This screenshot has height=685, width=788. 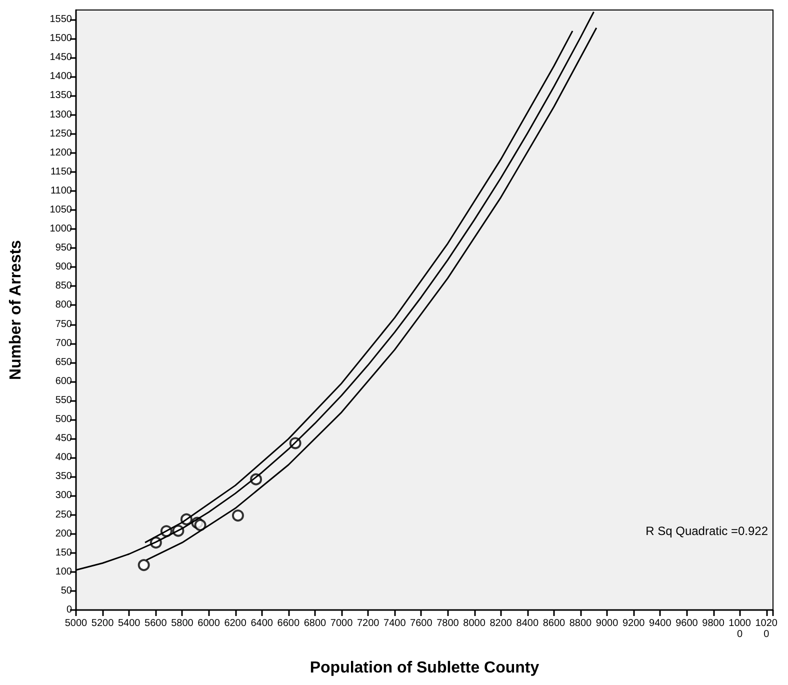 I want to click on y-tick-label: 100, so click(x=63, y=572).